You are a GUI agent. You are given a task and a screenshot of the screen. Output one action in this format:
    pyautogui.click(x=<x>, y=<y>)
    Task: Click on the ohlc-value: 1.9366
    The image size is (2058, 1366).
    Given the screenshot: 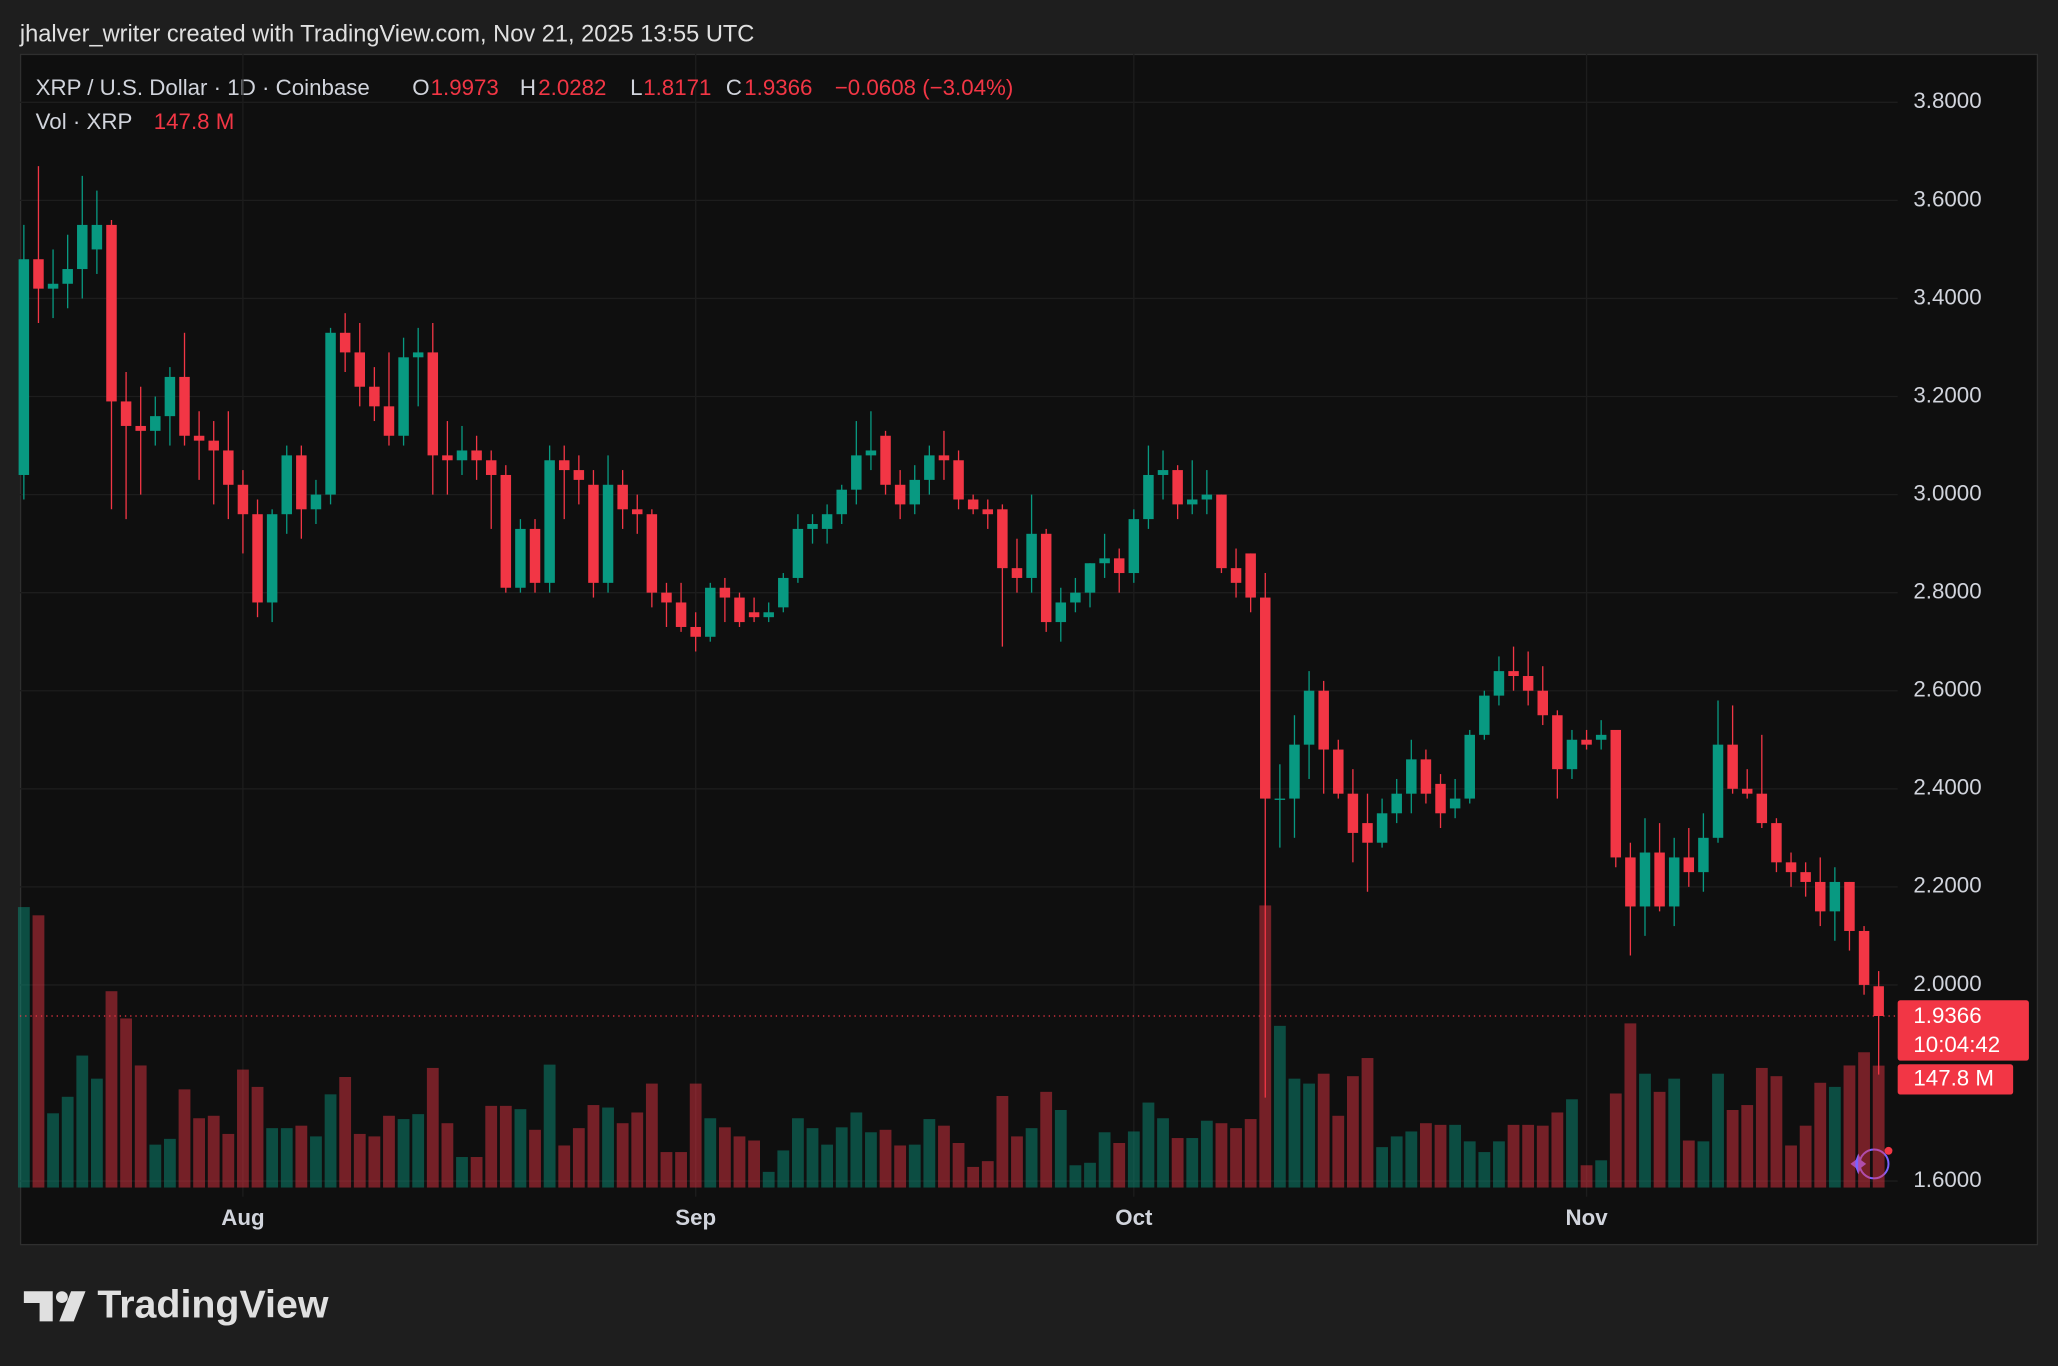 What is the action you would take?
    pyautogui.click(x=778, y=87)
    